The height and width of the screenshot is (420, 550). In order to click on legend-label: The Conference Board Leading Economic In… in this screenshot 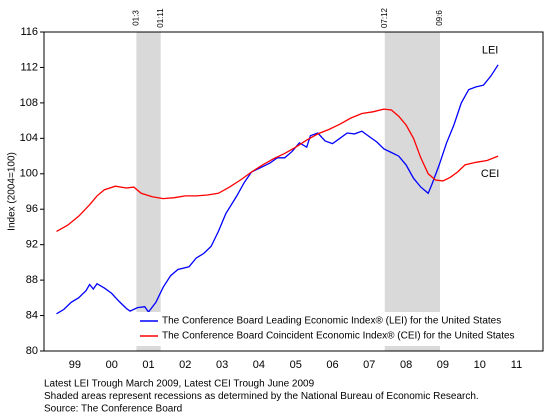, I will do `click(331, 321)`.